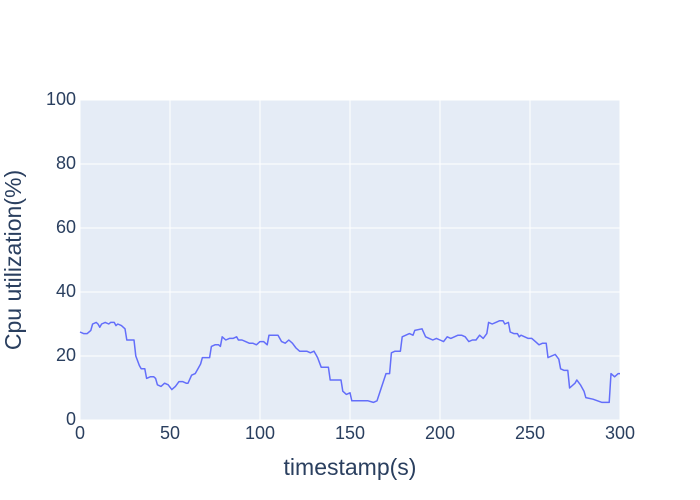 The height and width of the screenshot is (500, 700). Describe the element at coordinates (350, 467) in the screenshot. I see `x-axis-title: timestamp(s)` at that location.